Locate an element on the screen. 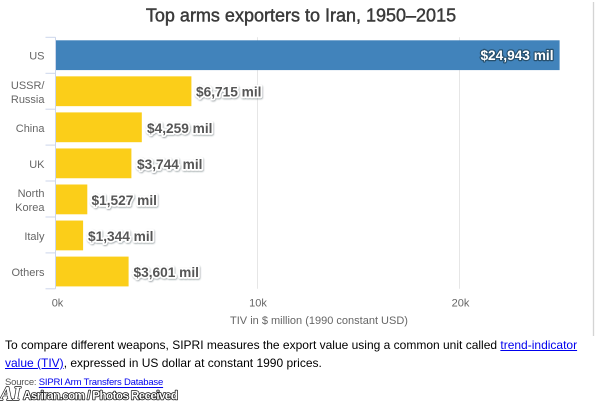 This screenshot has width=600, height=402. svg-text: $24,943 mil is located at coordinates (516, 55).